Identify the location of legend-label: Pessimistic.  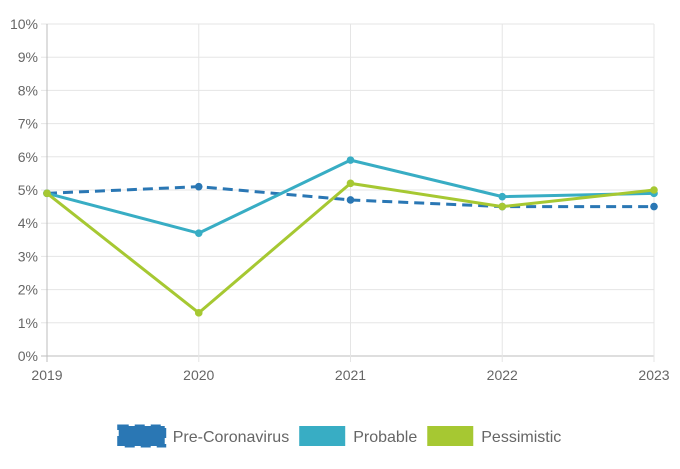
(521, 437).